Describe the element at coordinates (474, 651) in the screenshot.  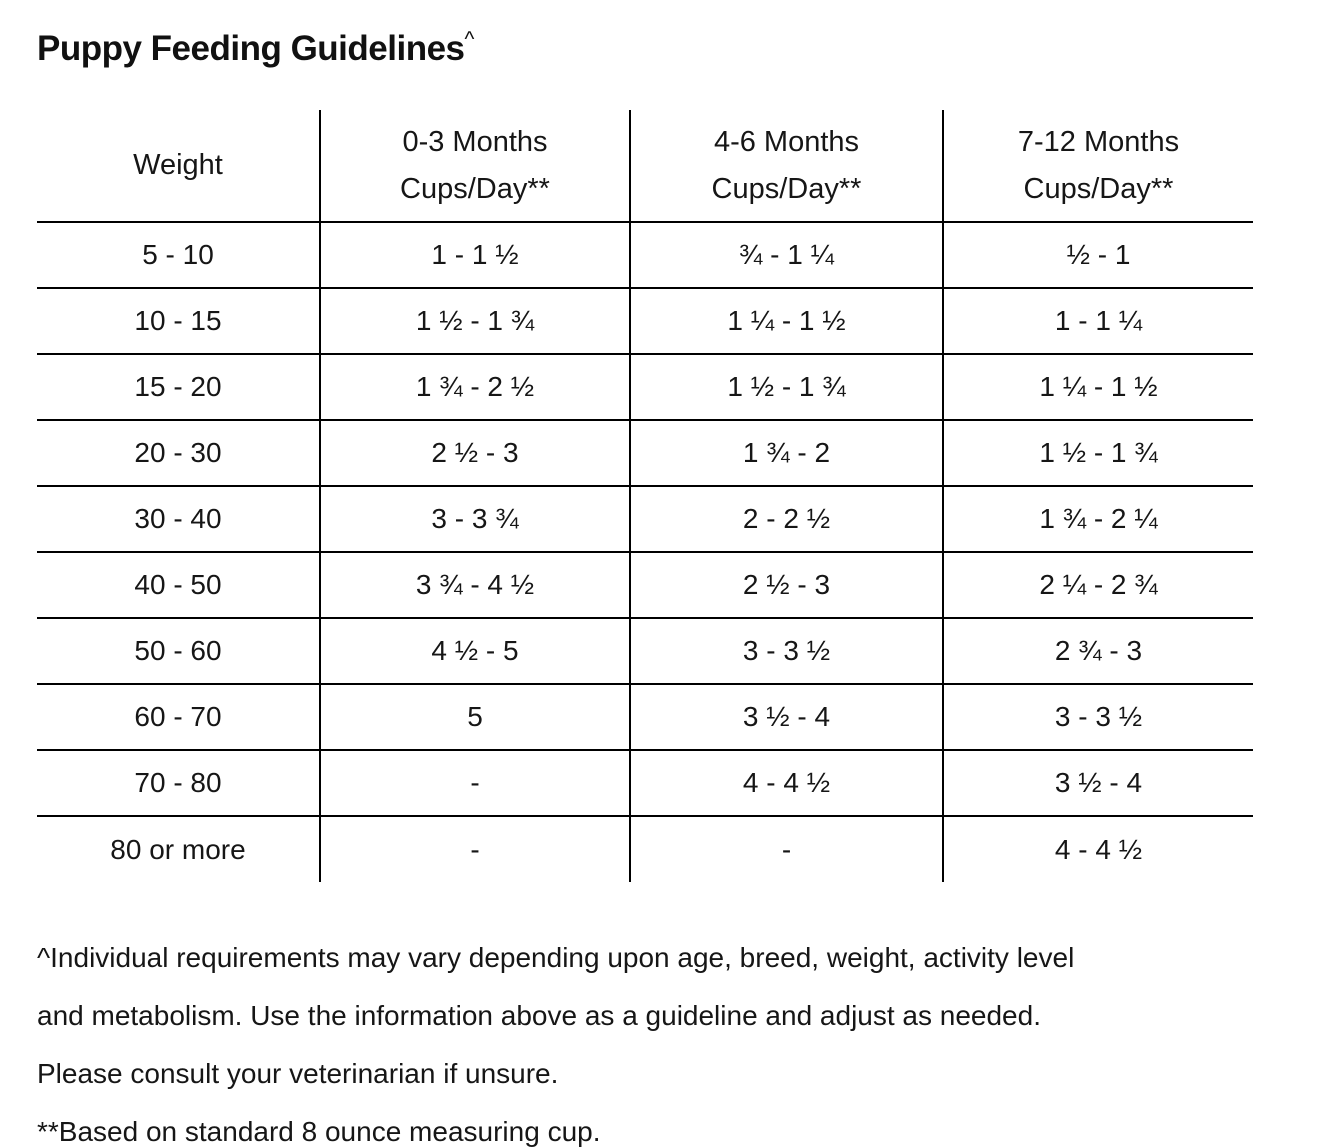
I see `cups-cell: 4 ½ - 5` at that location.